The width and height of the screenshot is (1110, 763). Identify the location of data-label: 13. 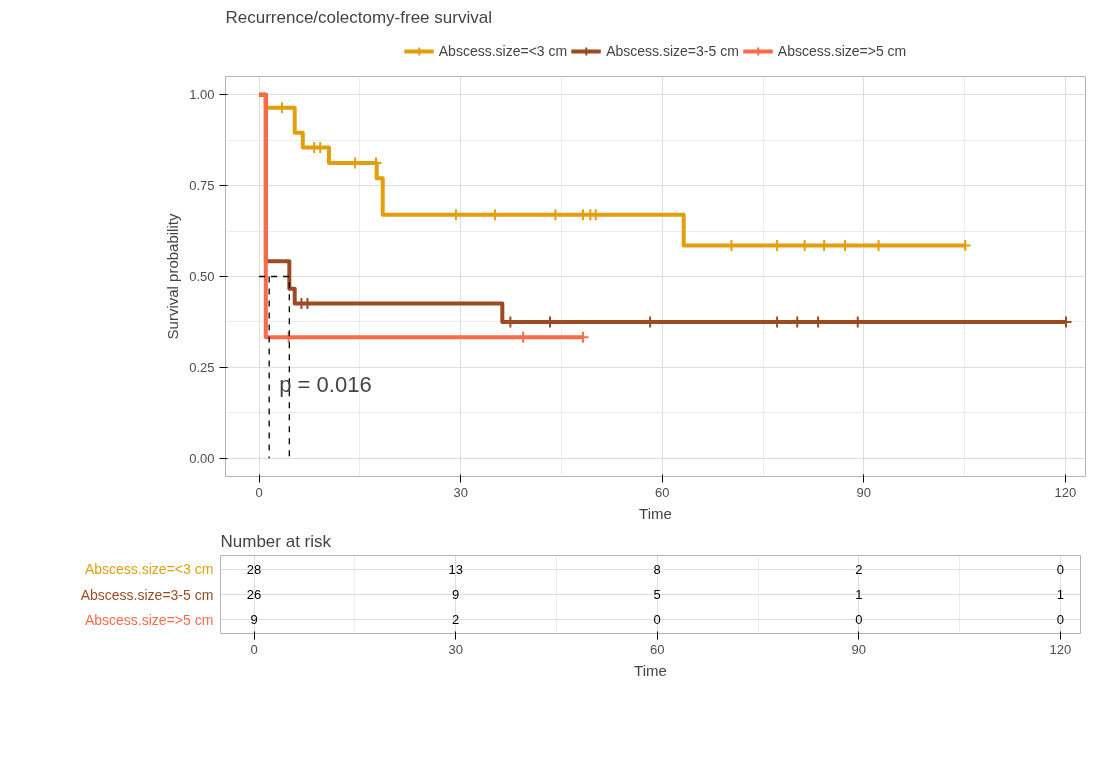
(455, 569).